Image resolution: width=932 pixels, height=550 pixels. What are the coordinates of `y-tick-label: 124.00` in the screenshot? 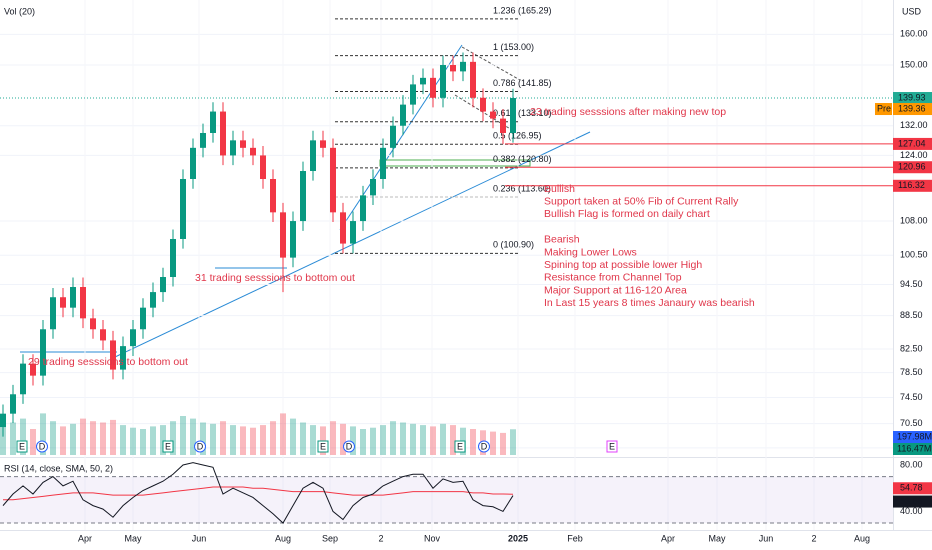 It's located at (914, 155).